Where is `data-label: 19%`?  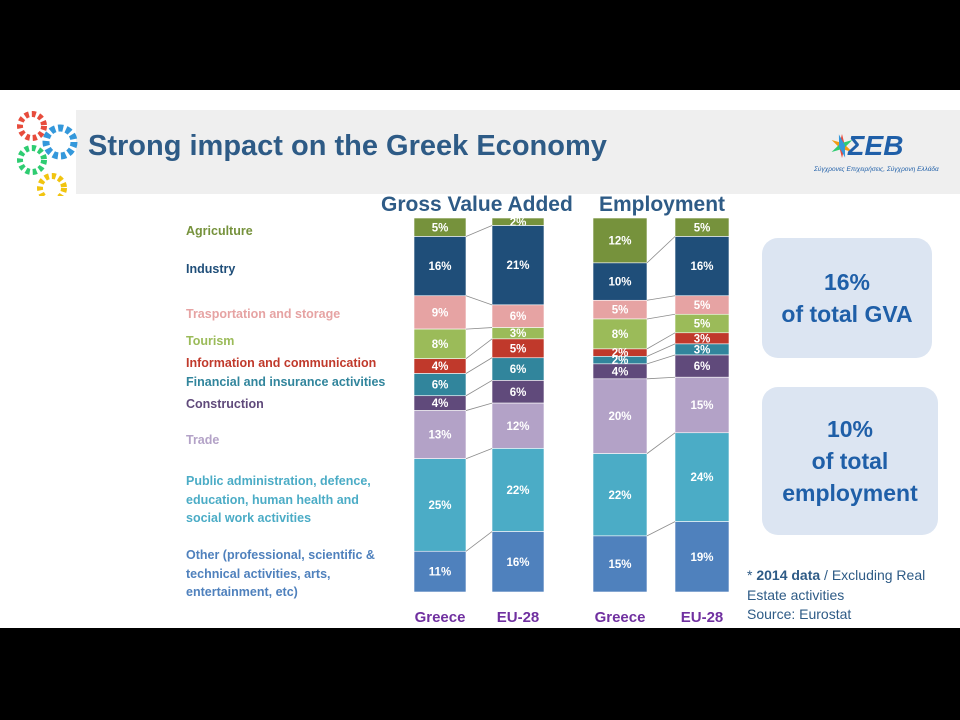
data-label: 19% is located at coordinates (701, 558).